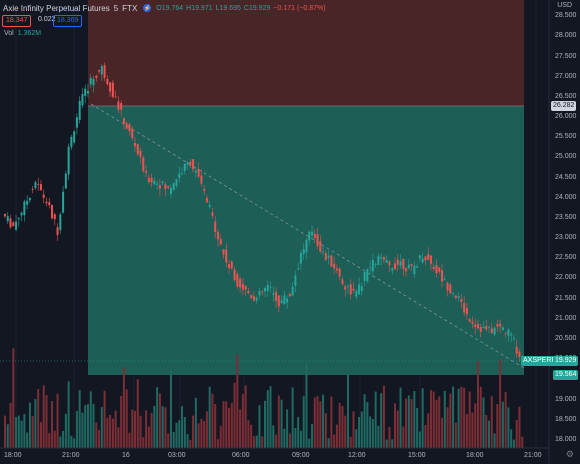  I want to click on price-tick-label: 21.000, so click(566, 318).